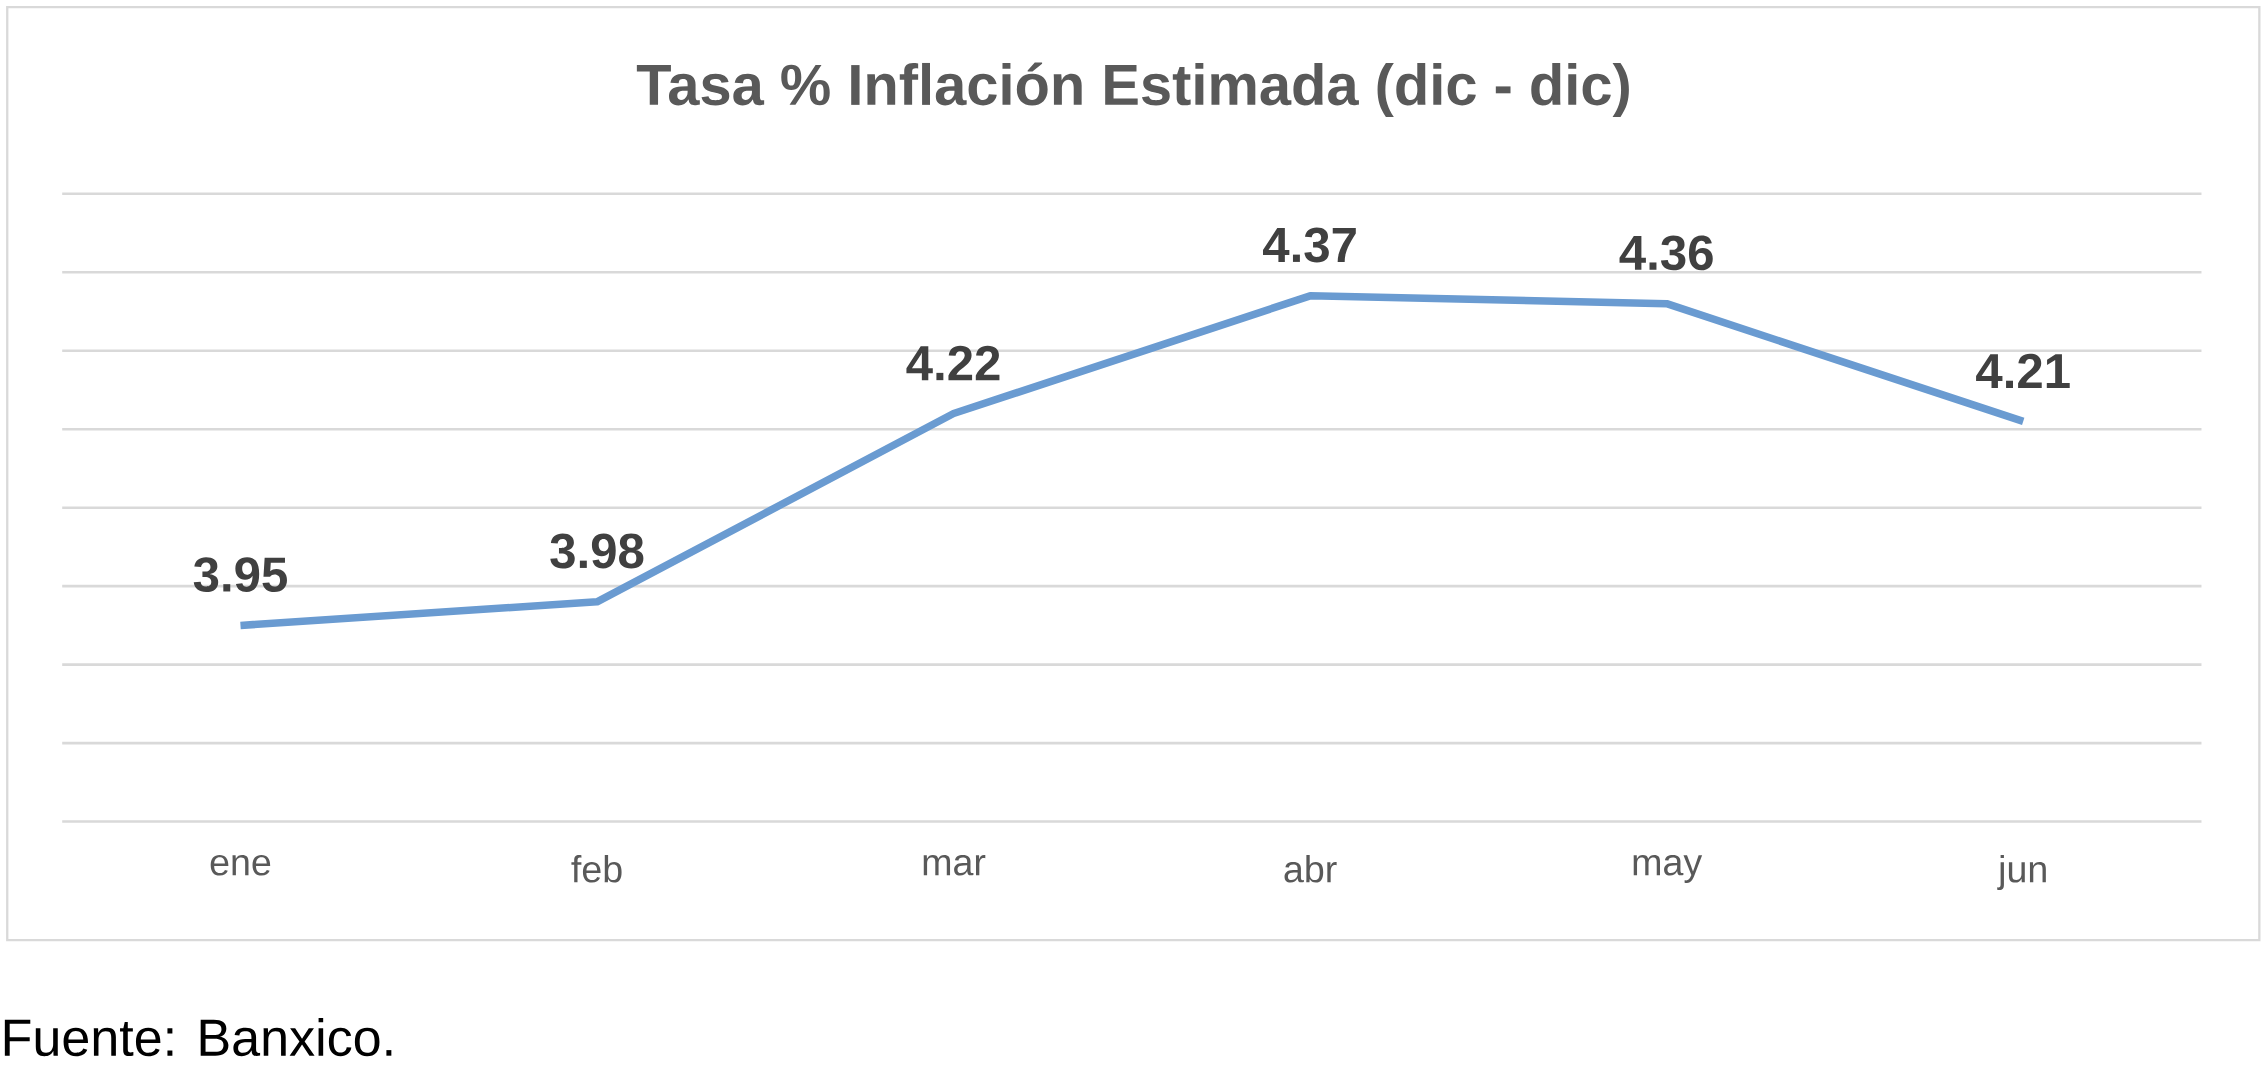 The height and width of the screenshot is (1075, 2268). Describe the element at coordinates (240, 865) in the screenshot. I see `x-tick-label: ene` at that location.